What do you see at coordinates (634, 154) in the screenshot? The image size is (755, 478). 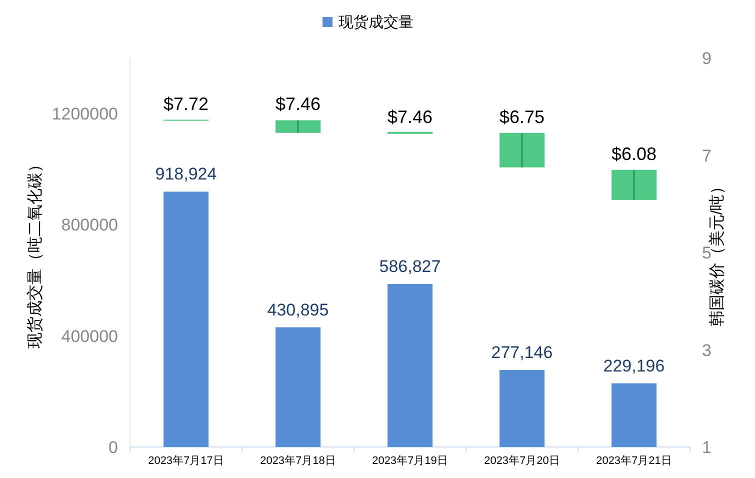 I see `text: $6.08` at bounding box center [634, 154].